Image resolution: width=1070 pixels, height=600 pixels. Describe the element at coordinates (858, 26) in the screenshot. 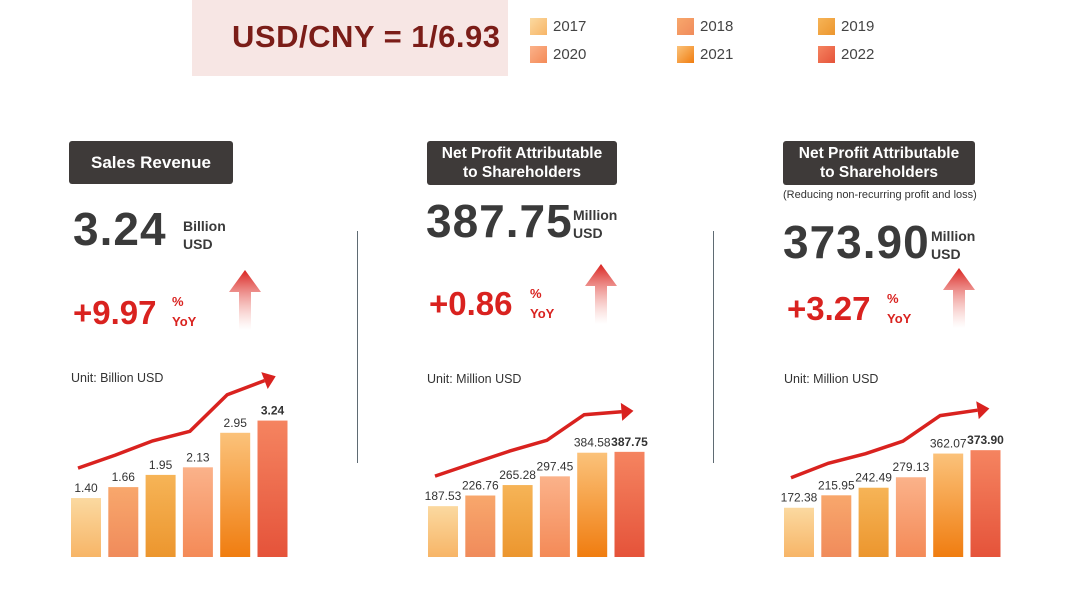

I see `legend-label: 2019` at that location.